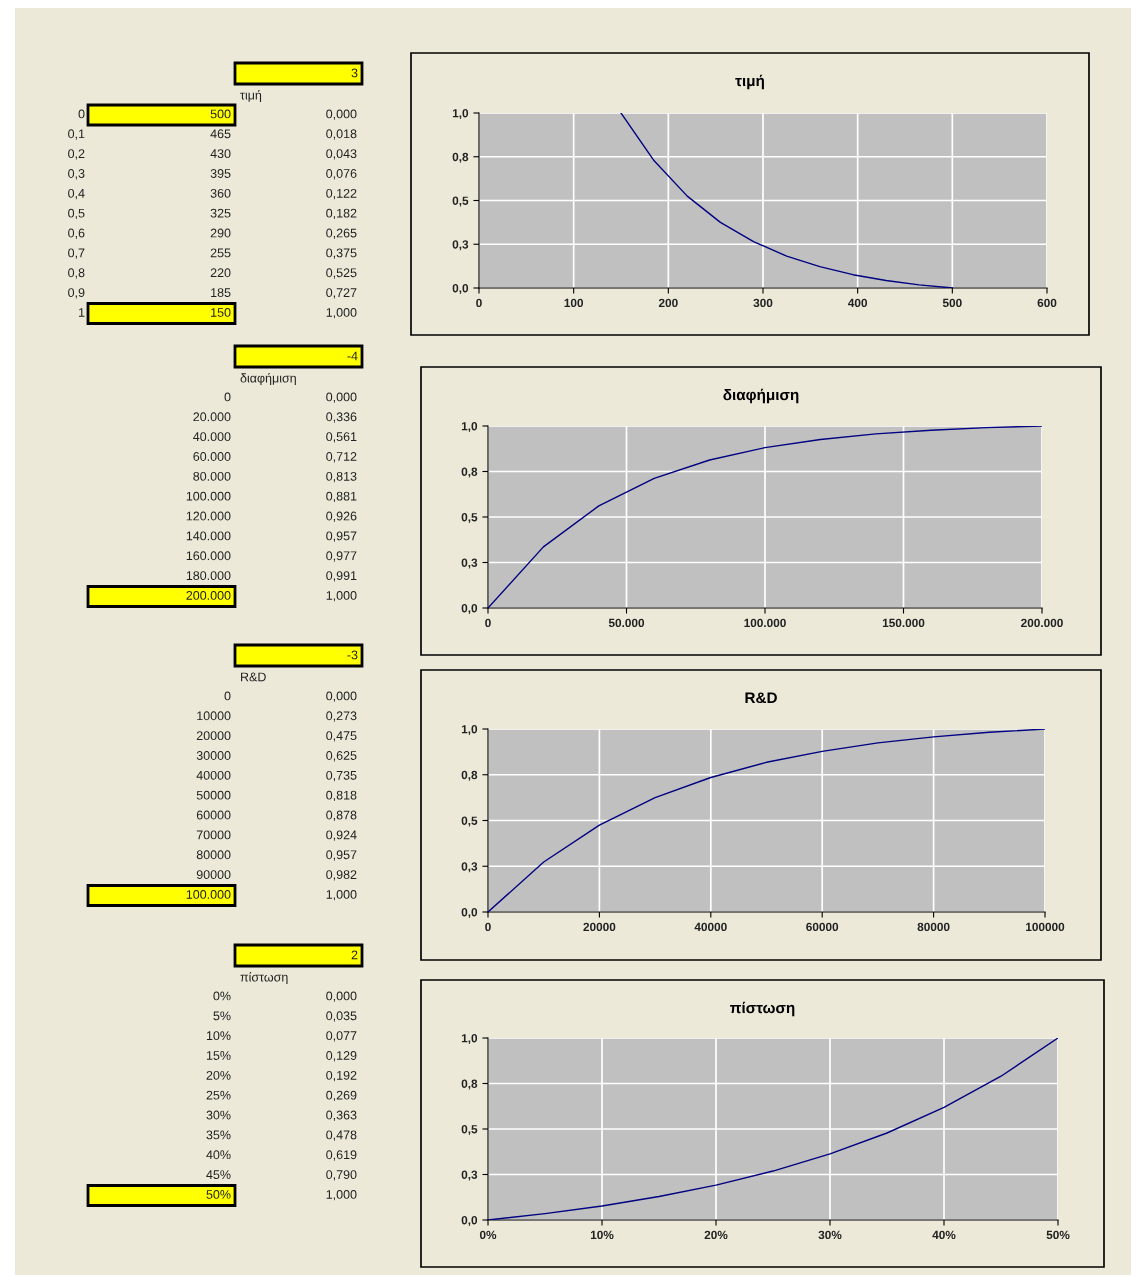  Describe the element at coordinates (341, 194) in the screenshot. I see `text: 0,122` at that location.